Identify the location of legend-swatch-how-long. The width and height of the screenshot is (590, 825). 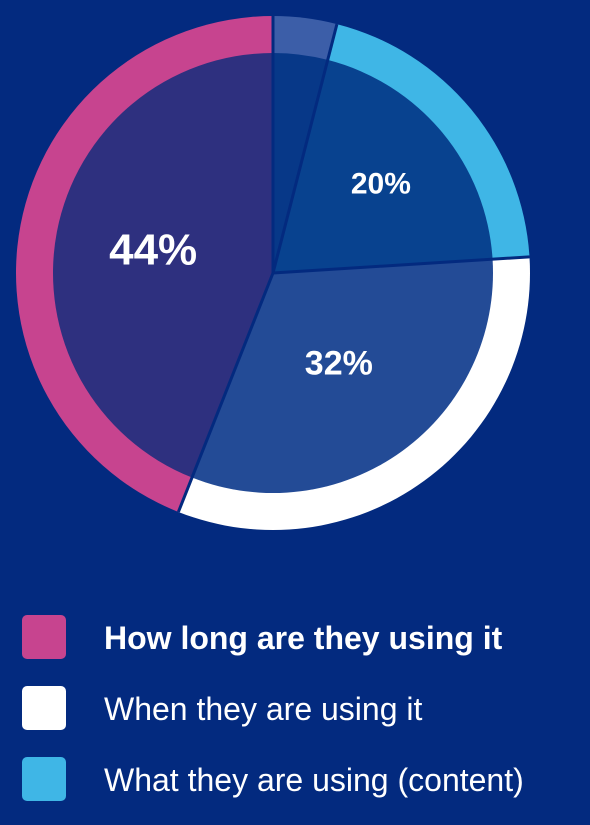
(44, 637).